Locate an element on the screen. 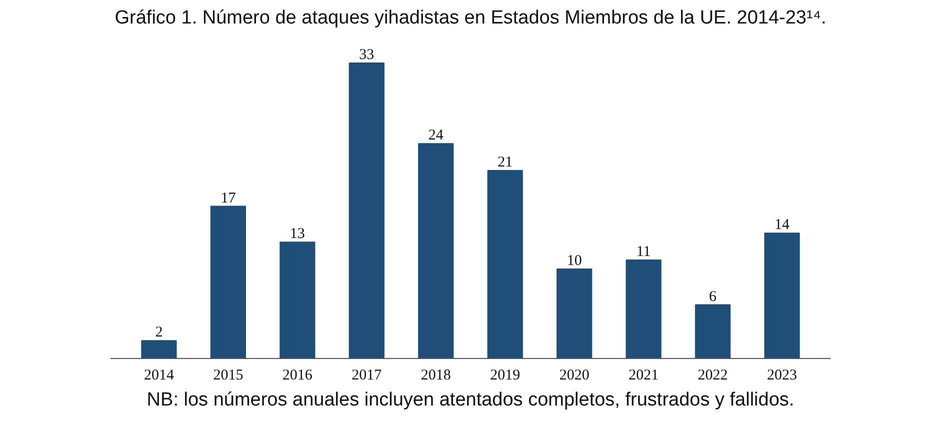 The width and height of the screenshot is (950, 425). data-label: 6 is located at coordinates (713, 296).